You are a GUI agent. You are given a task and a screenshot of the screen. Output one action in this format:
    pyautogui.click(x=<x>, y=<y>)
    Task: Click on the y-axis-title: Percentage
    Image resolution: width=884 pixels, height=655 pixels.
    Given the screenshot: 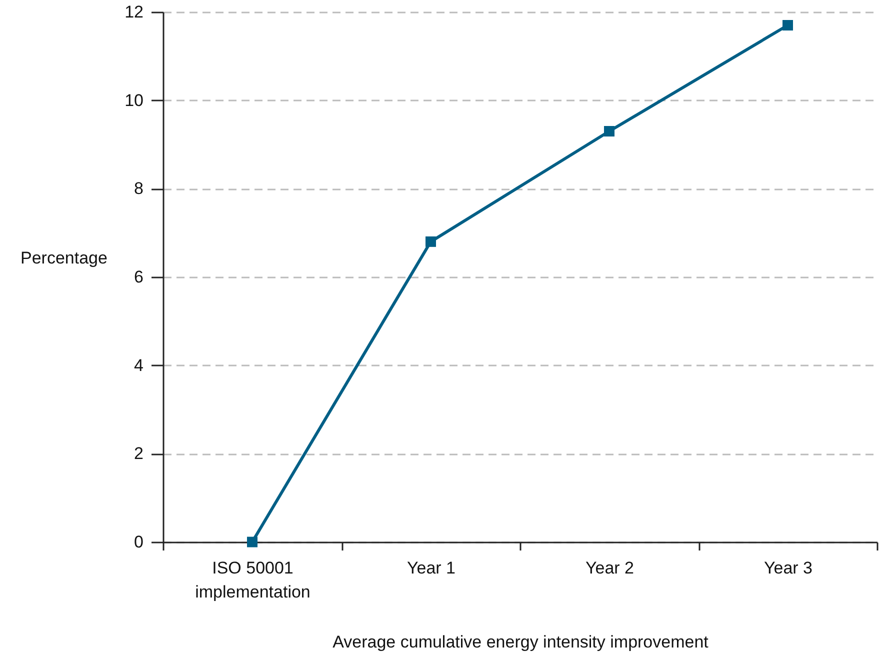 What is the action you would take?
    pyautogui.click(x=64, y=258)
    